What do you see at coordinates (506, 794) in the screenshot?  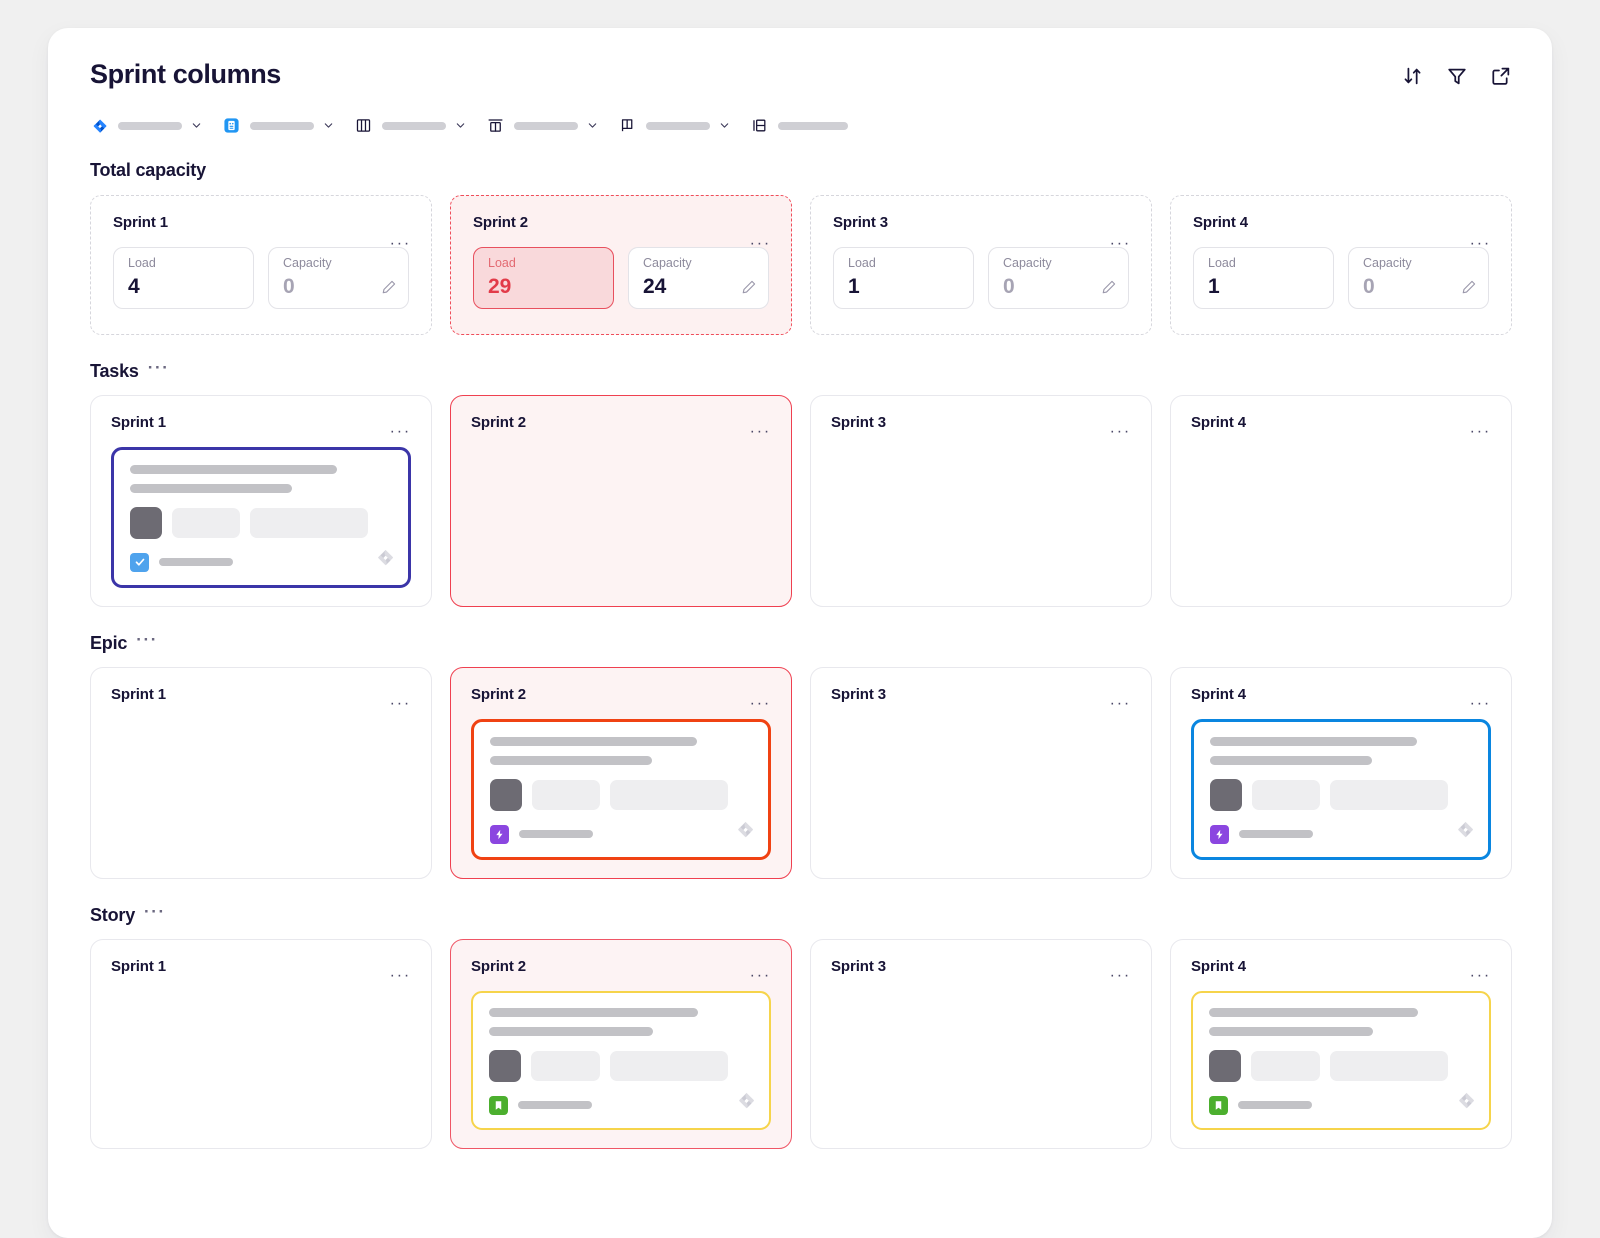 I see `avatar` at bounding box center [506, 794].